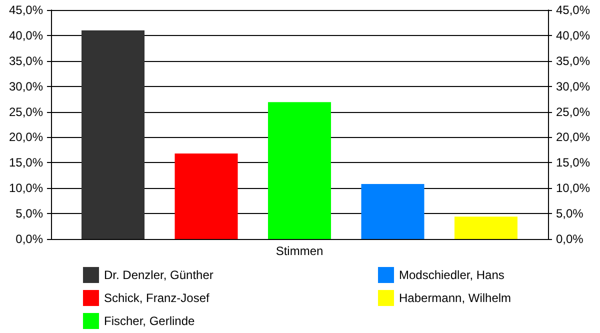 This screenshot has height=333, width=600. Describe the element at coordinates (455, 298) in the screenshot. I see `legend-label: Habermann, Wilhelm` at that location.